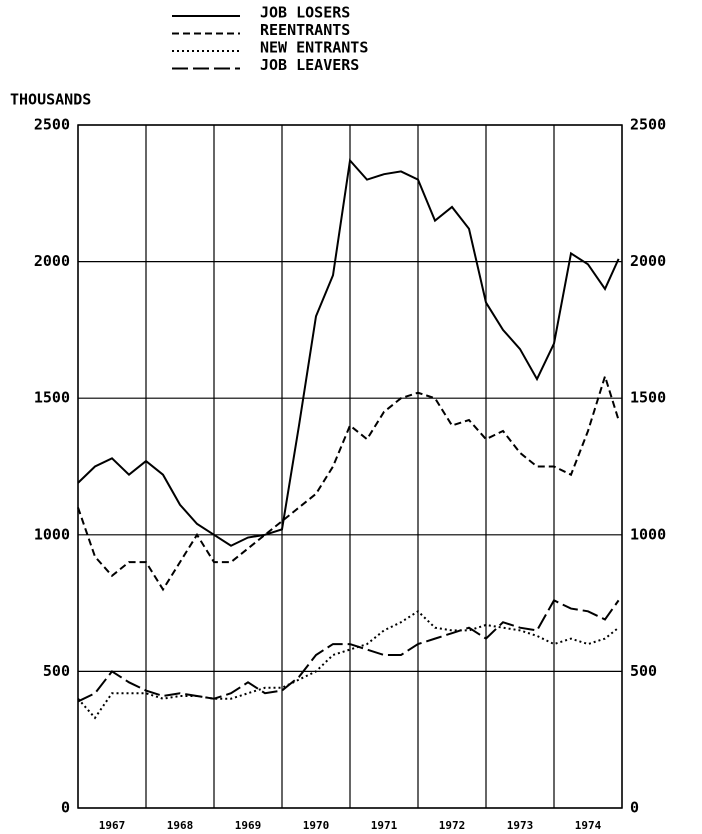 This screenshot has height=834, width=702. What do you see at coordinates (588, 825) in the screenshot?
I see `x-tick-label: 1974` at bounding box center [588, 825].